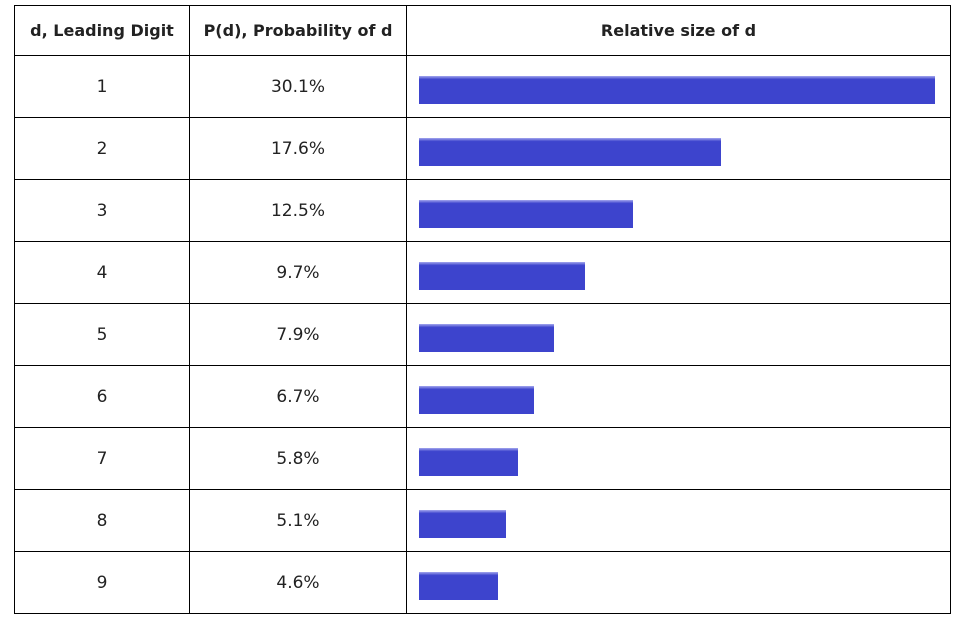 Image resolution: width=969 pixels, height=626 pixels. I want to click on table-row: 9 4.6%, so click(482, 582).